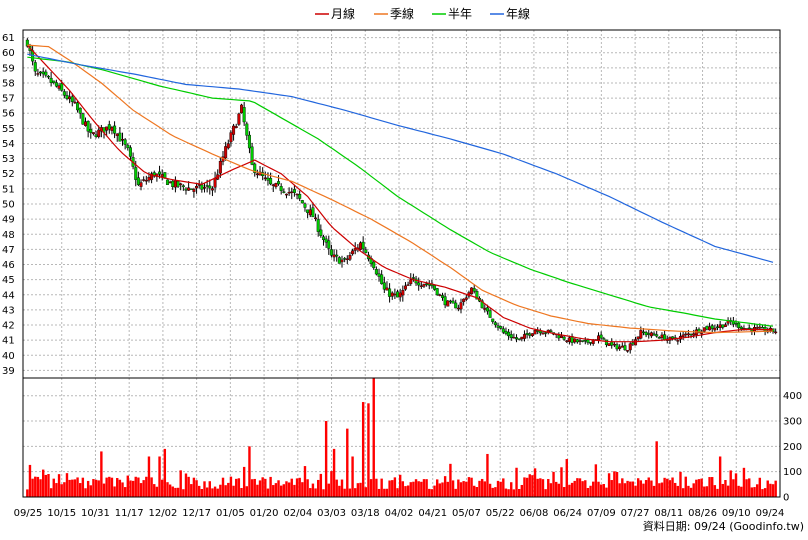  What do you see at coordinates (533, 513) in the screenshot?
I see `date-tick-label: 06/08` at bounding box center [533, 513].